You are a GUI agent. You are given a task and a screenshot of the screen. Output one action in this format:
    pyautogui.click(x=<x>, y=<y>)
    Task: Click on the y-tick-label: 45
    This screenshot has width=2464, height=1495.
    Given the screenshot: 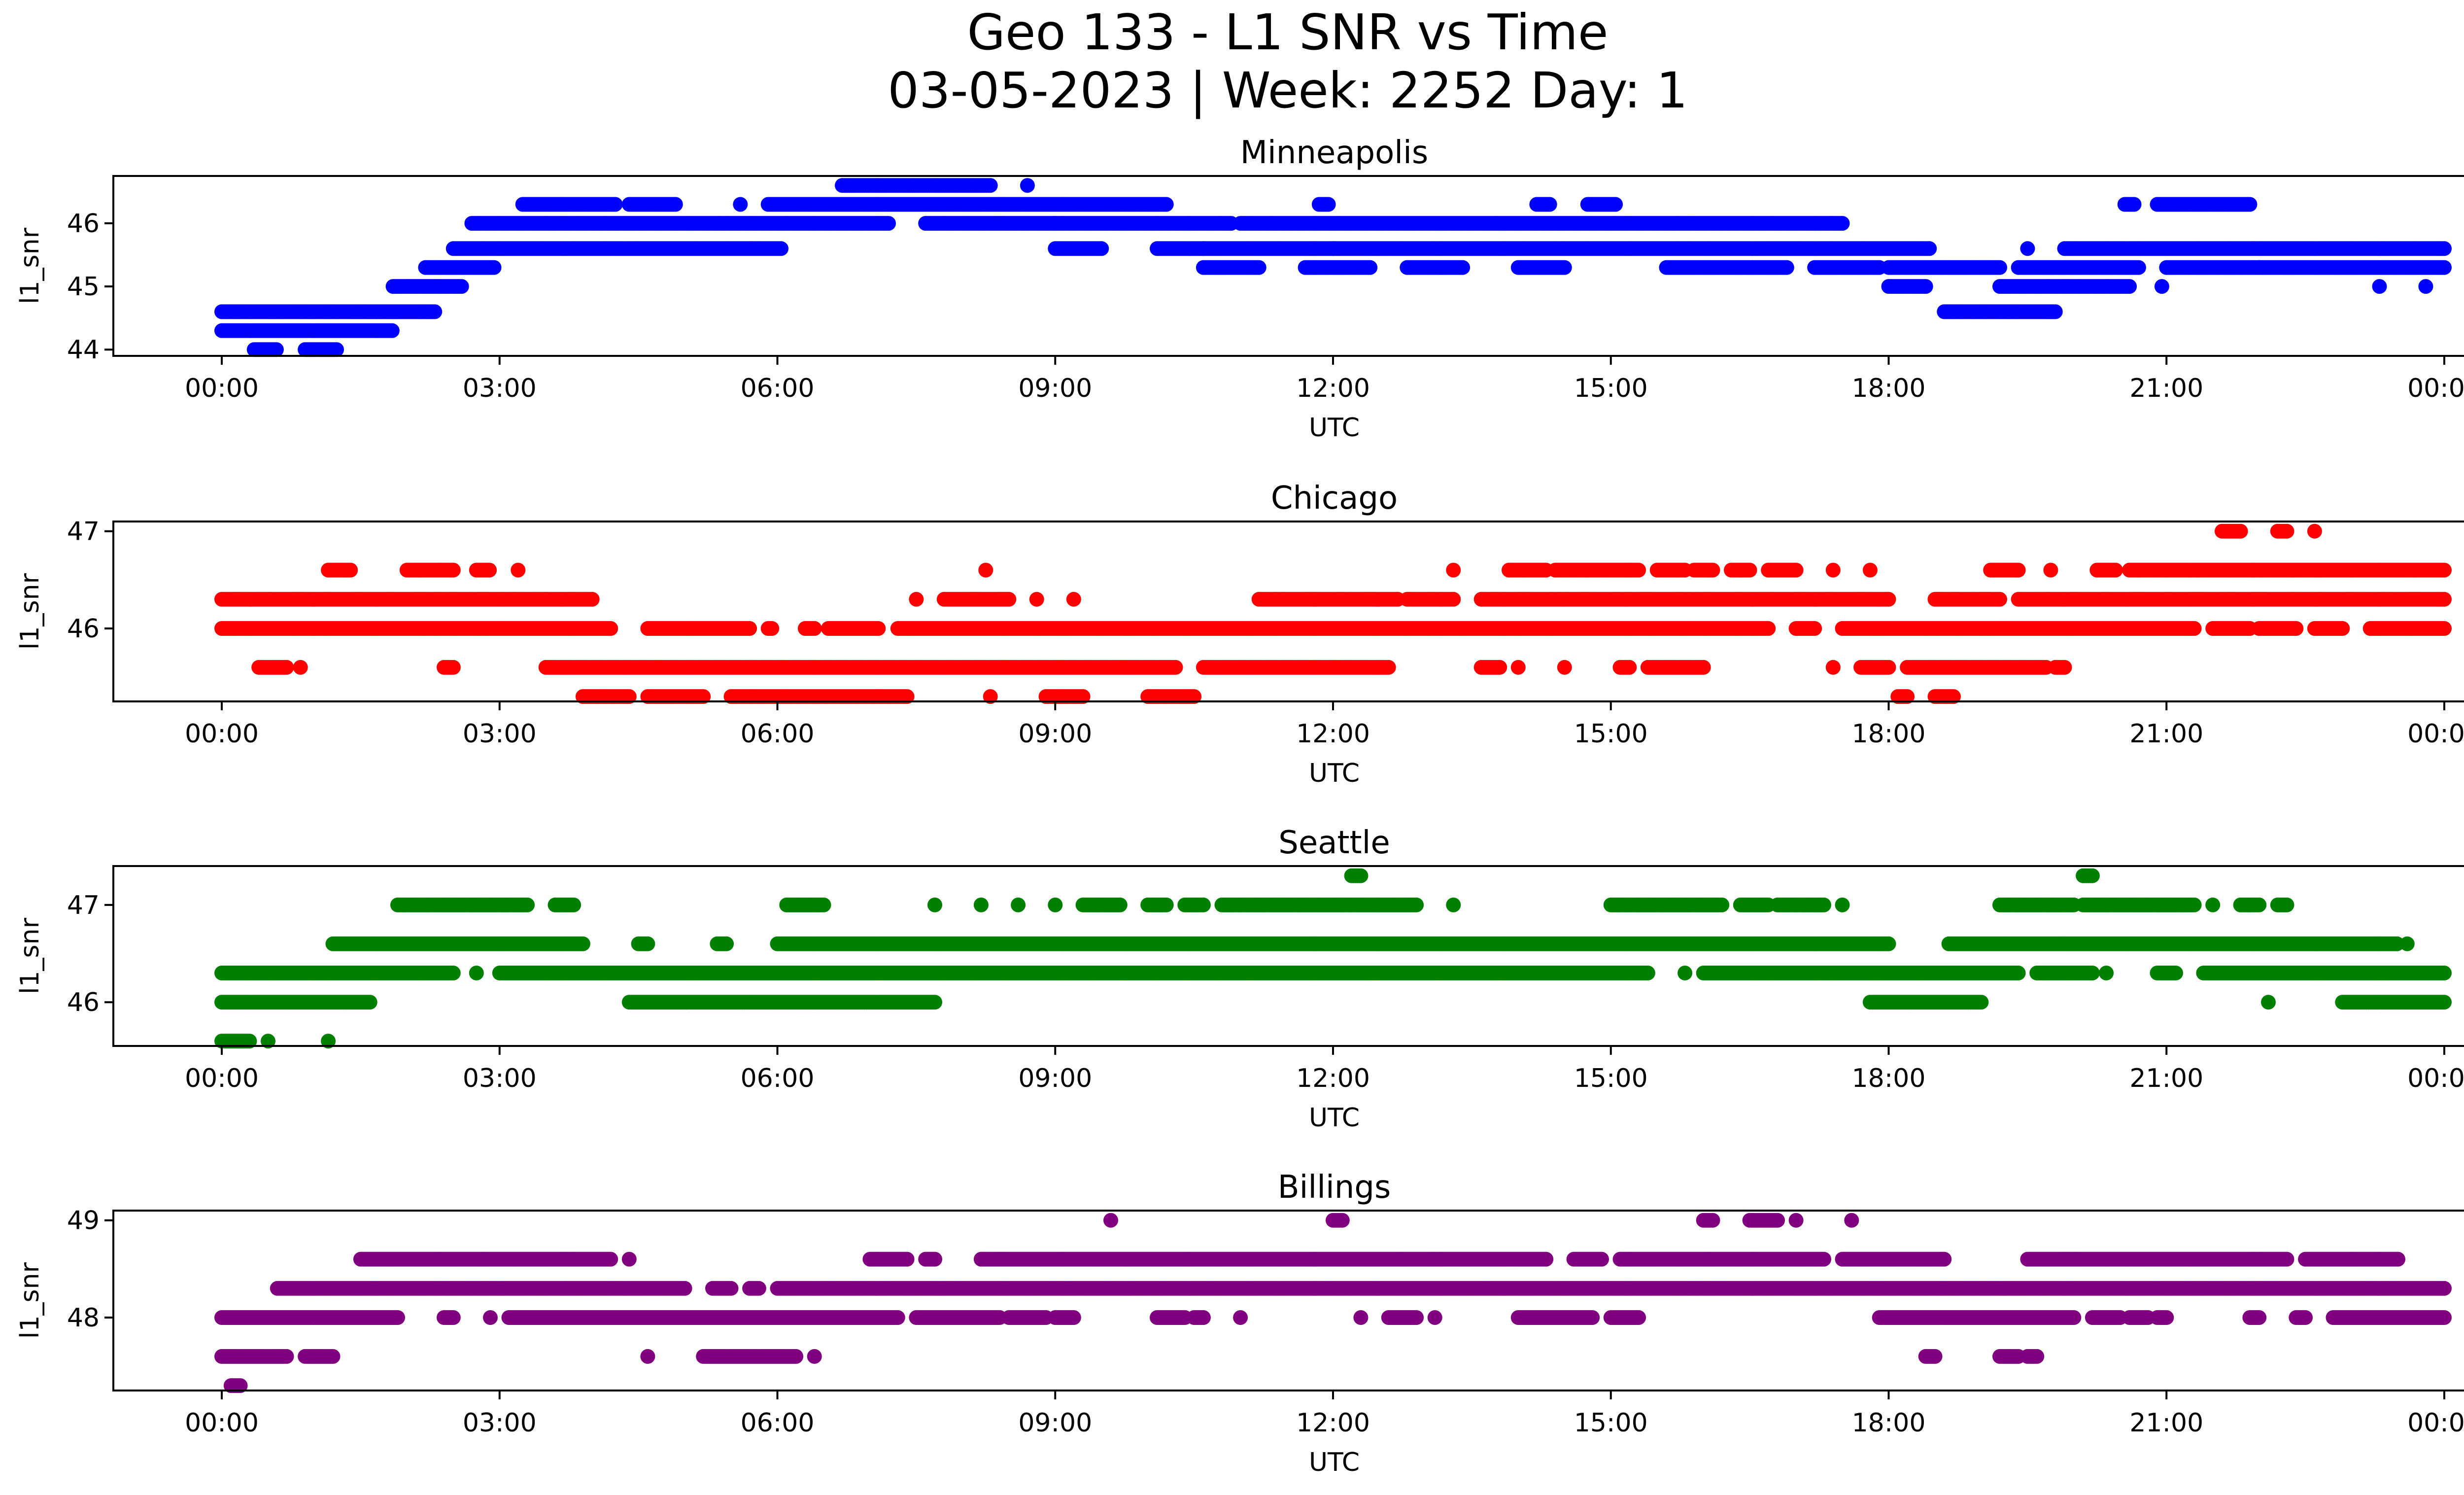 What is the action you would take?
    pyautogui.click(x=83, y=287)
    